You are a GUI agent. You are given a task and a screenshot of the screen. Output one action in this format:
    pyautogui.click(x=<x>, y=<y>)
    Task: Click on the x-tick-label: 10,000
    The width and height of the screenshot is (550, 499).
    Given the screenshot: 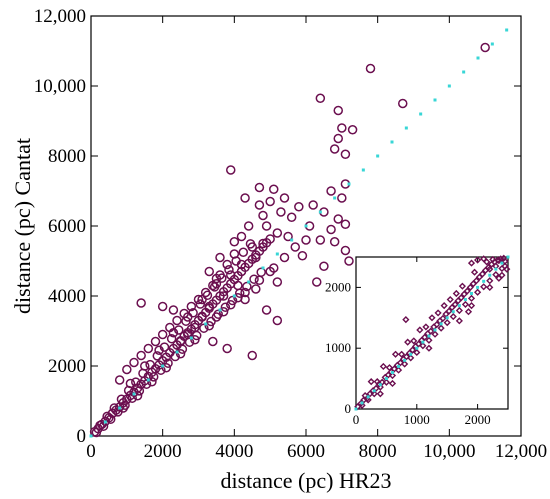 What is the action you would take?
    pyautogui.click(x=449, y=451)
    